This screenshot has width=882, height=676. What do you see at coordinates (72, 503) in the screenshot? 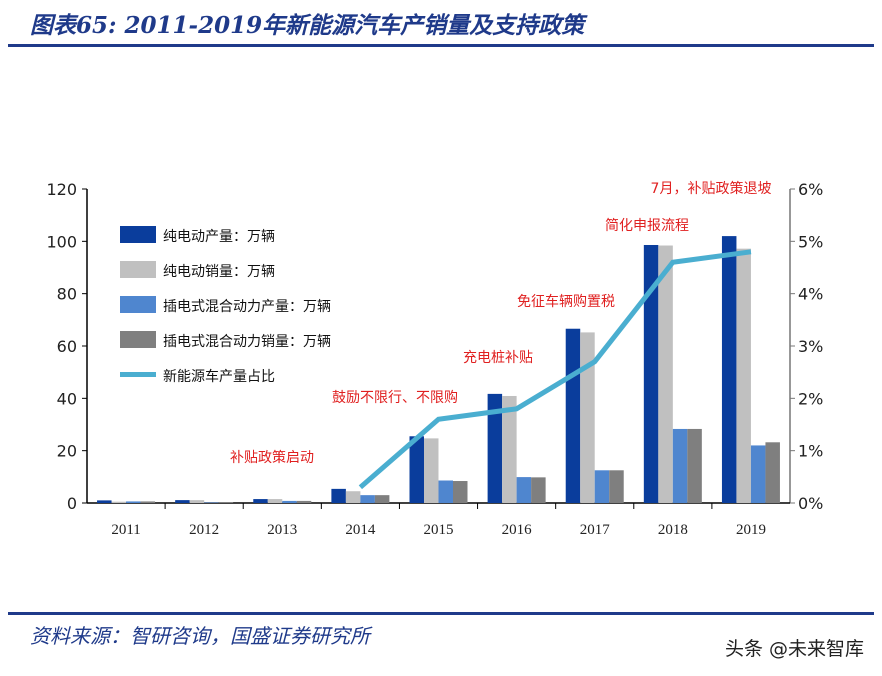
I see `y-tick-label: 0` at bounding box center [72, 503].